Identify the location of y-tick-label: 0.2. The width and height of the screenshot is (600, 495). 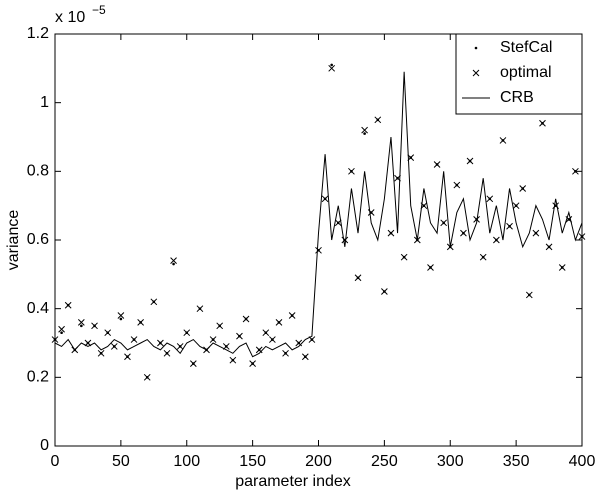
(38, 377).